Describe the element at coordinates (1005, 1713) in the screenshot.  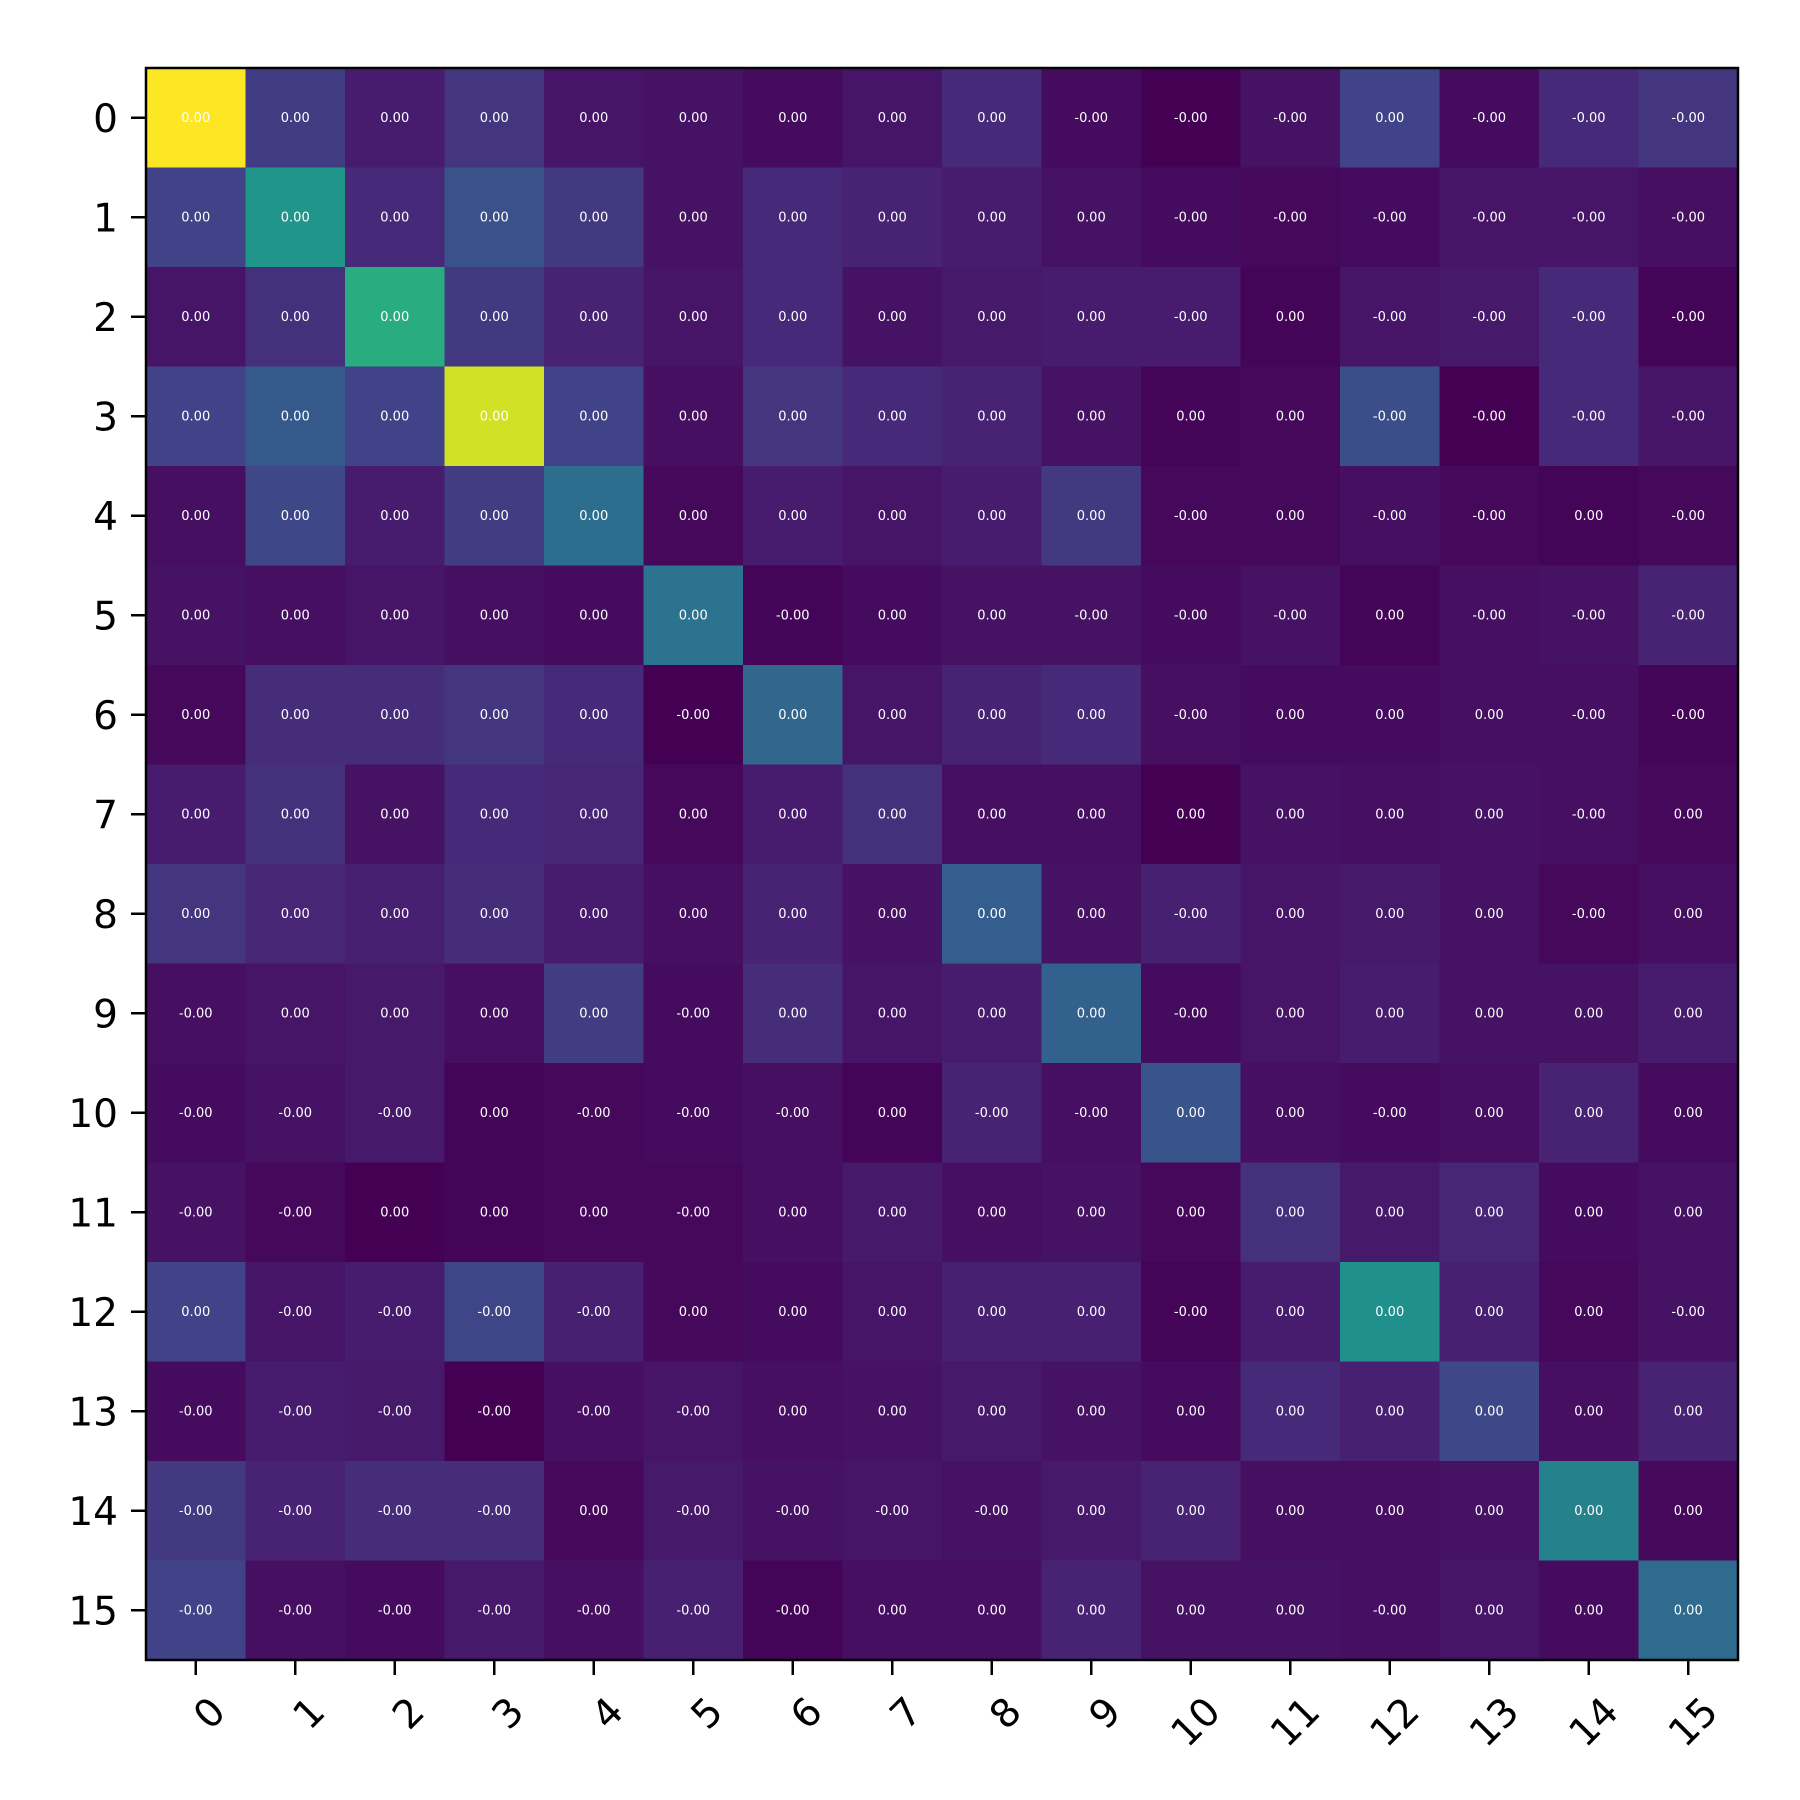
I see `x-tick-label: 8` at that location.